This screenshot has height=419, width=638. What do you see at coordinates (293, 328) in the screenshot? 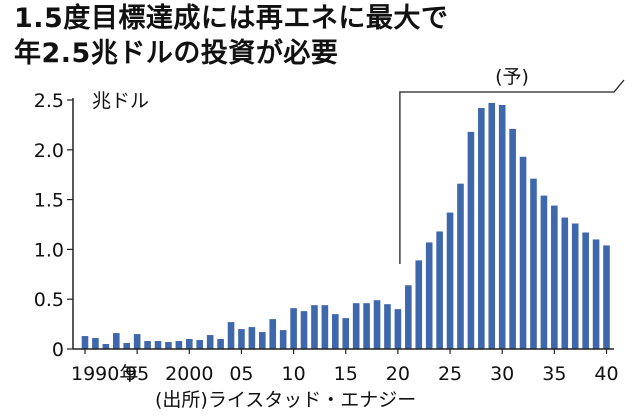
I see `bar-2010` at bounding box center [293, 328].